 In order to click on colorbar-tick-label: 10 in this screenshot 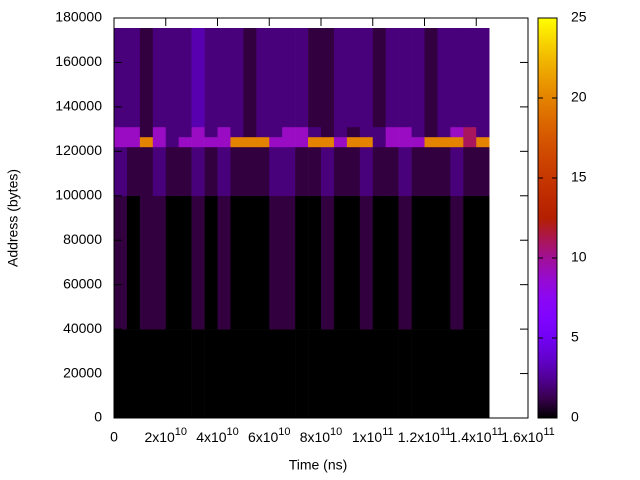, I will do `click(579, 257)`.